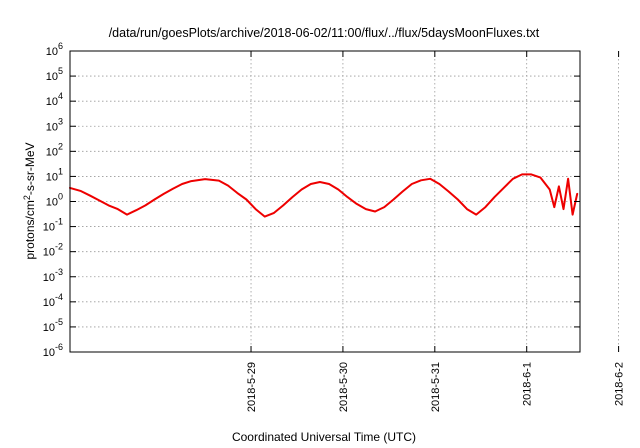  I want to click on x-tick-label: 2018-5-31, so click(436, 387).